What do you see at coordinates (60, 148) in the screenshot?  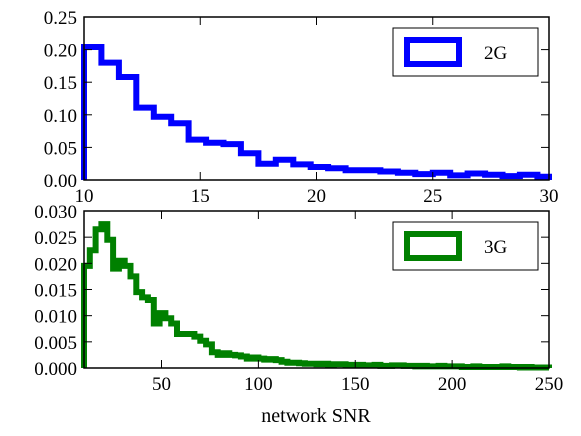 I see `y-tick-label-2g: 0.05` at bounding box center [60, 148].